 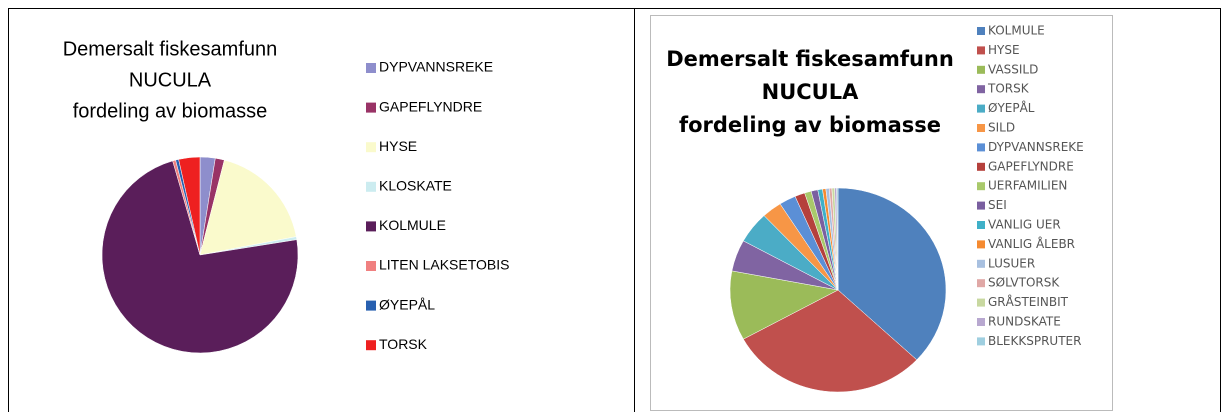 I want to click on legend-label: GRÅSTEINBIT, so click(x=1028, y=301).